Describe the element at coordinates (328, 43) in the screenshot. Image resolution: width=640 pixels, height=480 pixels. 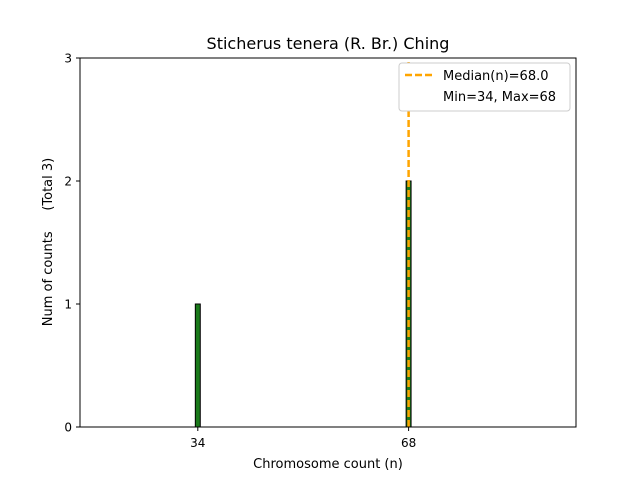
I see `chart-title: Sticherus tenera (R. Br.) Ching` at that location.